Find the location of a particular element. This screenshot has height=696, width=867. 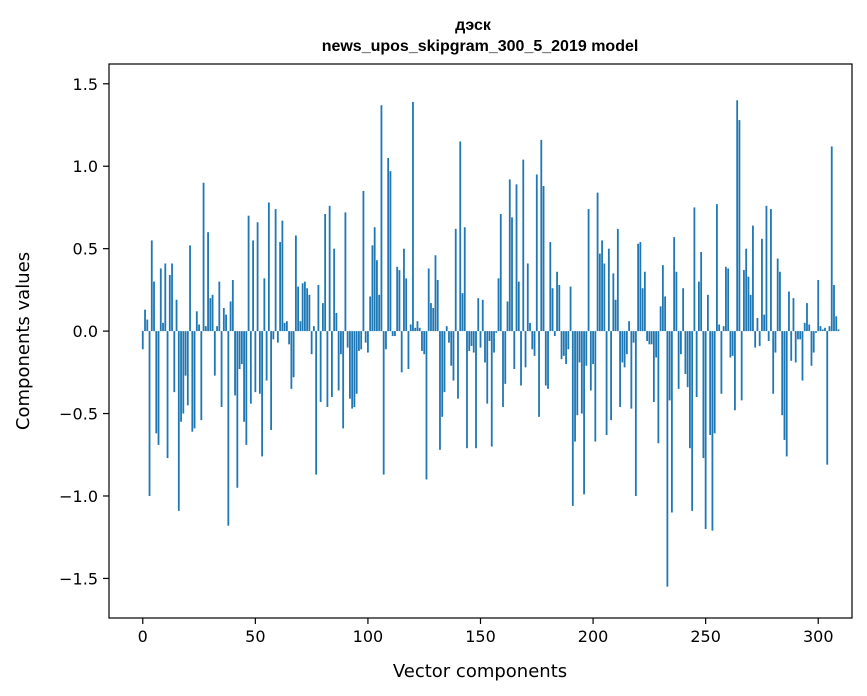

y-tick-label: 1.5 is located at coordinates (85, 84).